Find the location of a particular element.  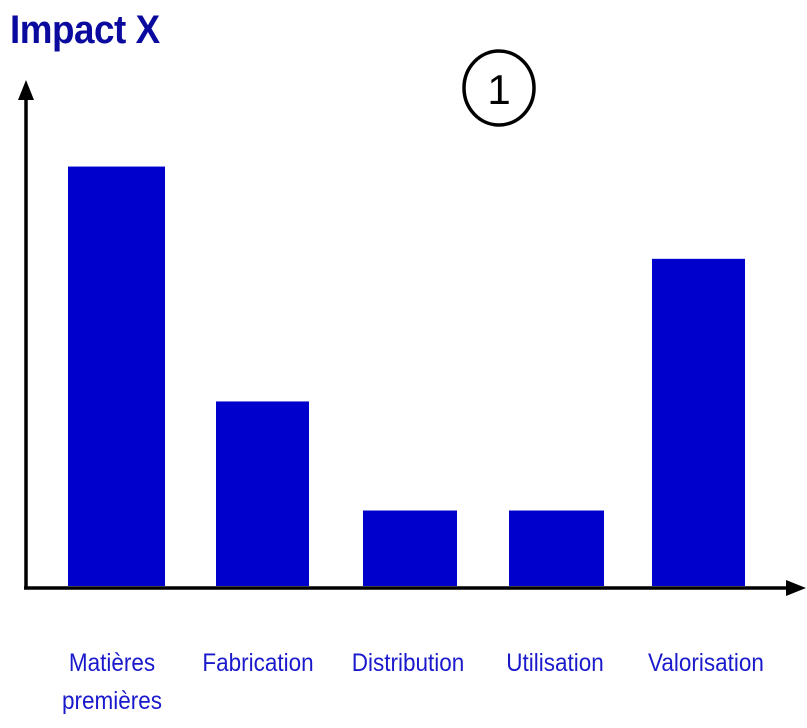

badge-number: 1 is located at coordinates (498, 89).